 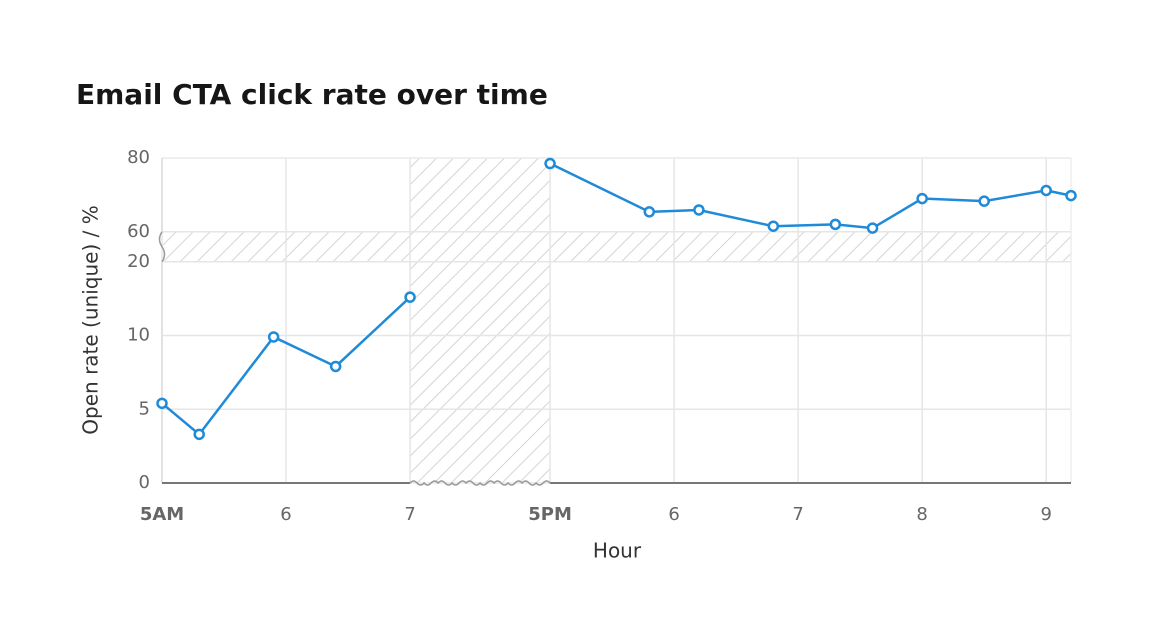 What do you see at coordinates (810, 196) in the screenshot?
I see `line` at bounding box center [810, 196].